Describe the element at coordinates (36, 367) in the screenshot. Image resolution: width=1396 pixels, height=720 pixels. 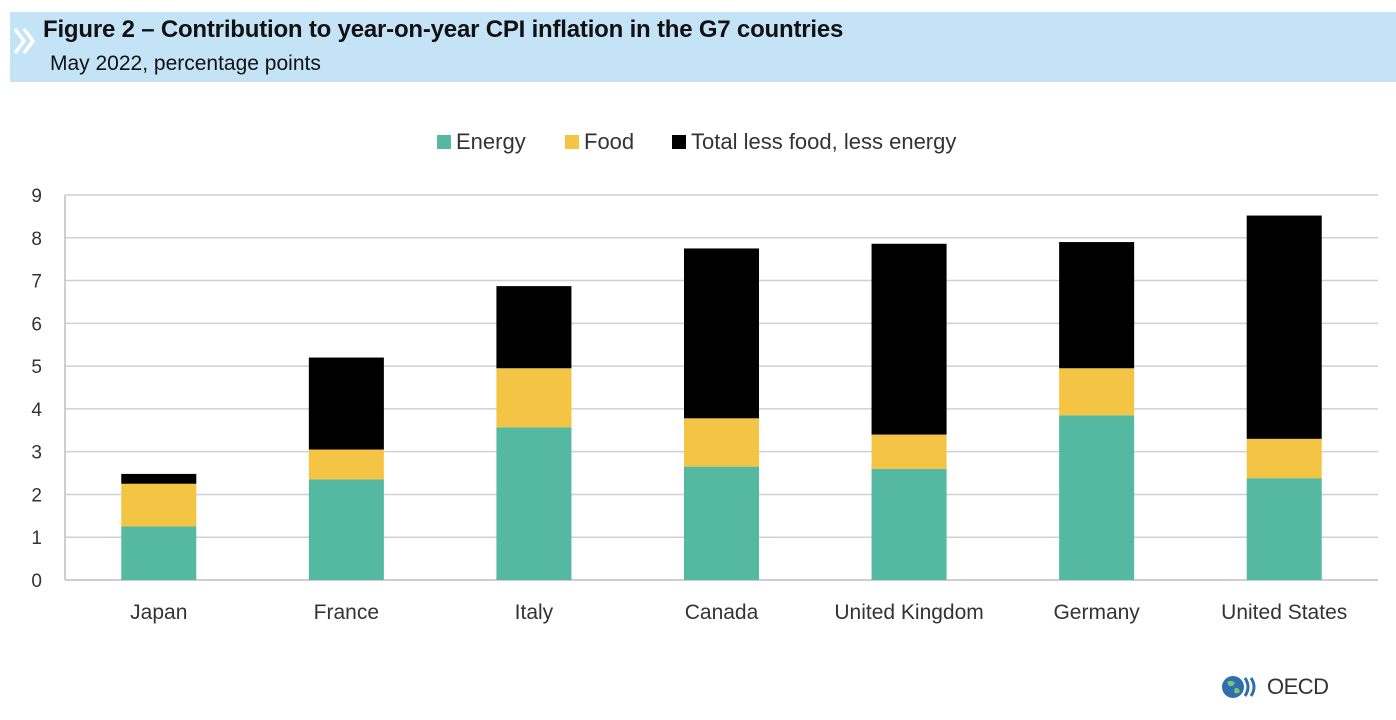
I see `y-tick-label: 5` at that location.